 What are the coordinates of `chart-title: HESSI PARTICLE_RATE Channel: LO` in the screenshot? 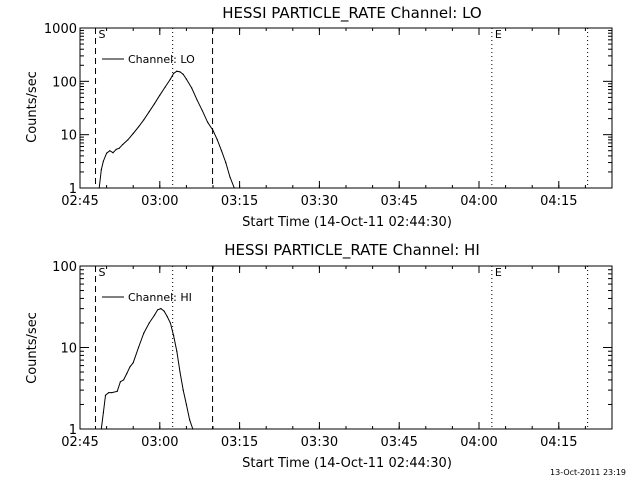 It's located at (351, 13).